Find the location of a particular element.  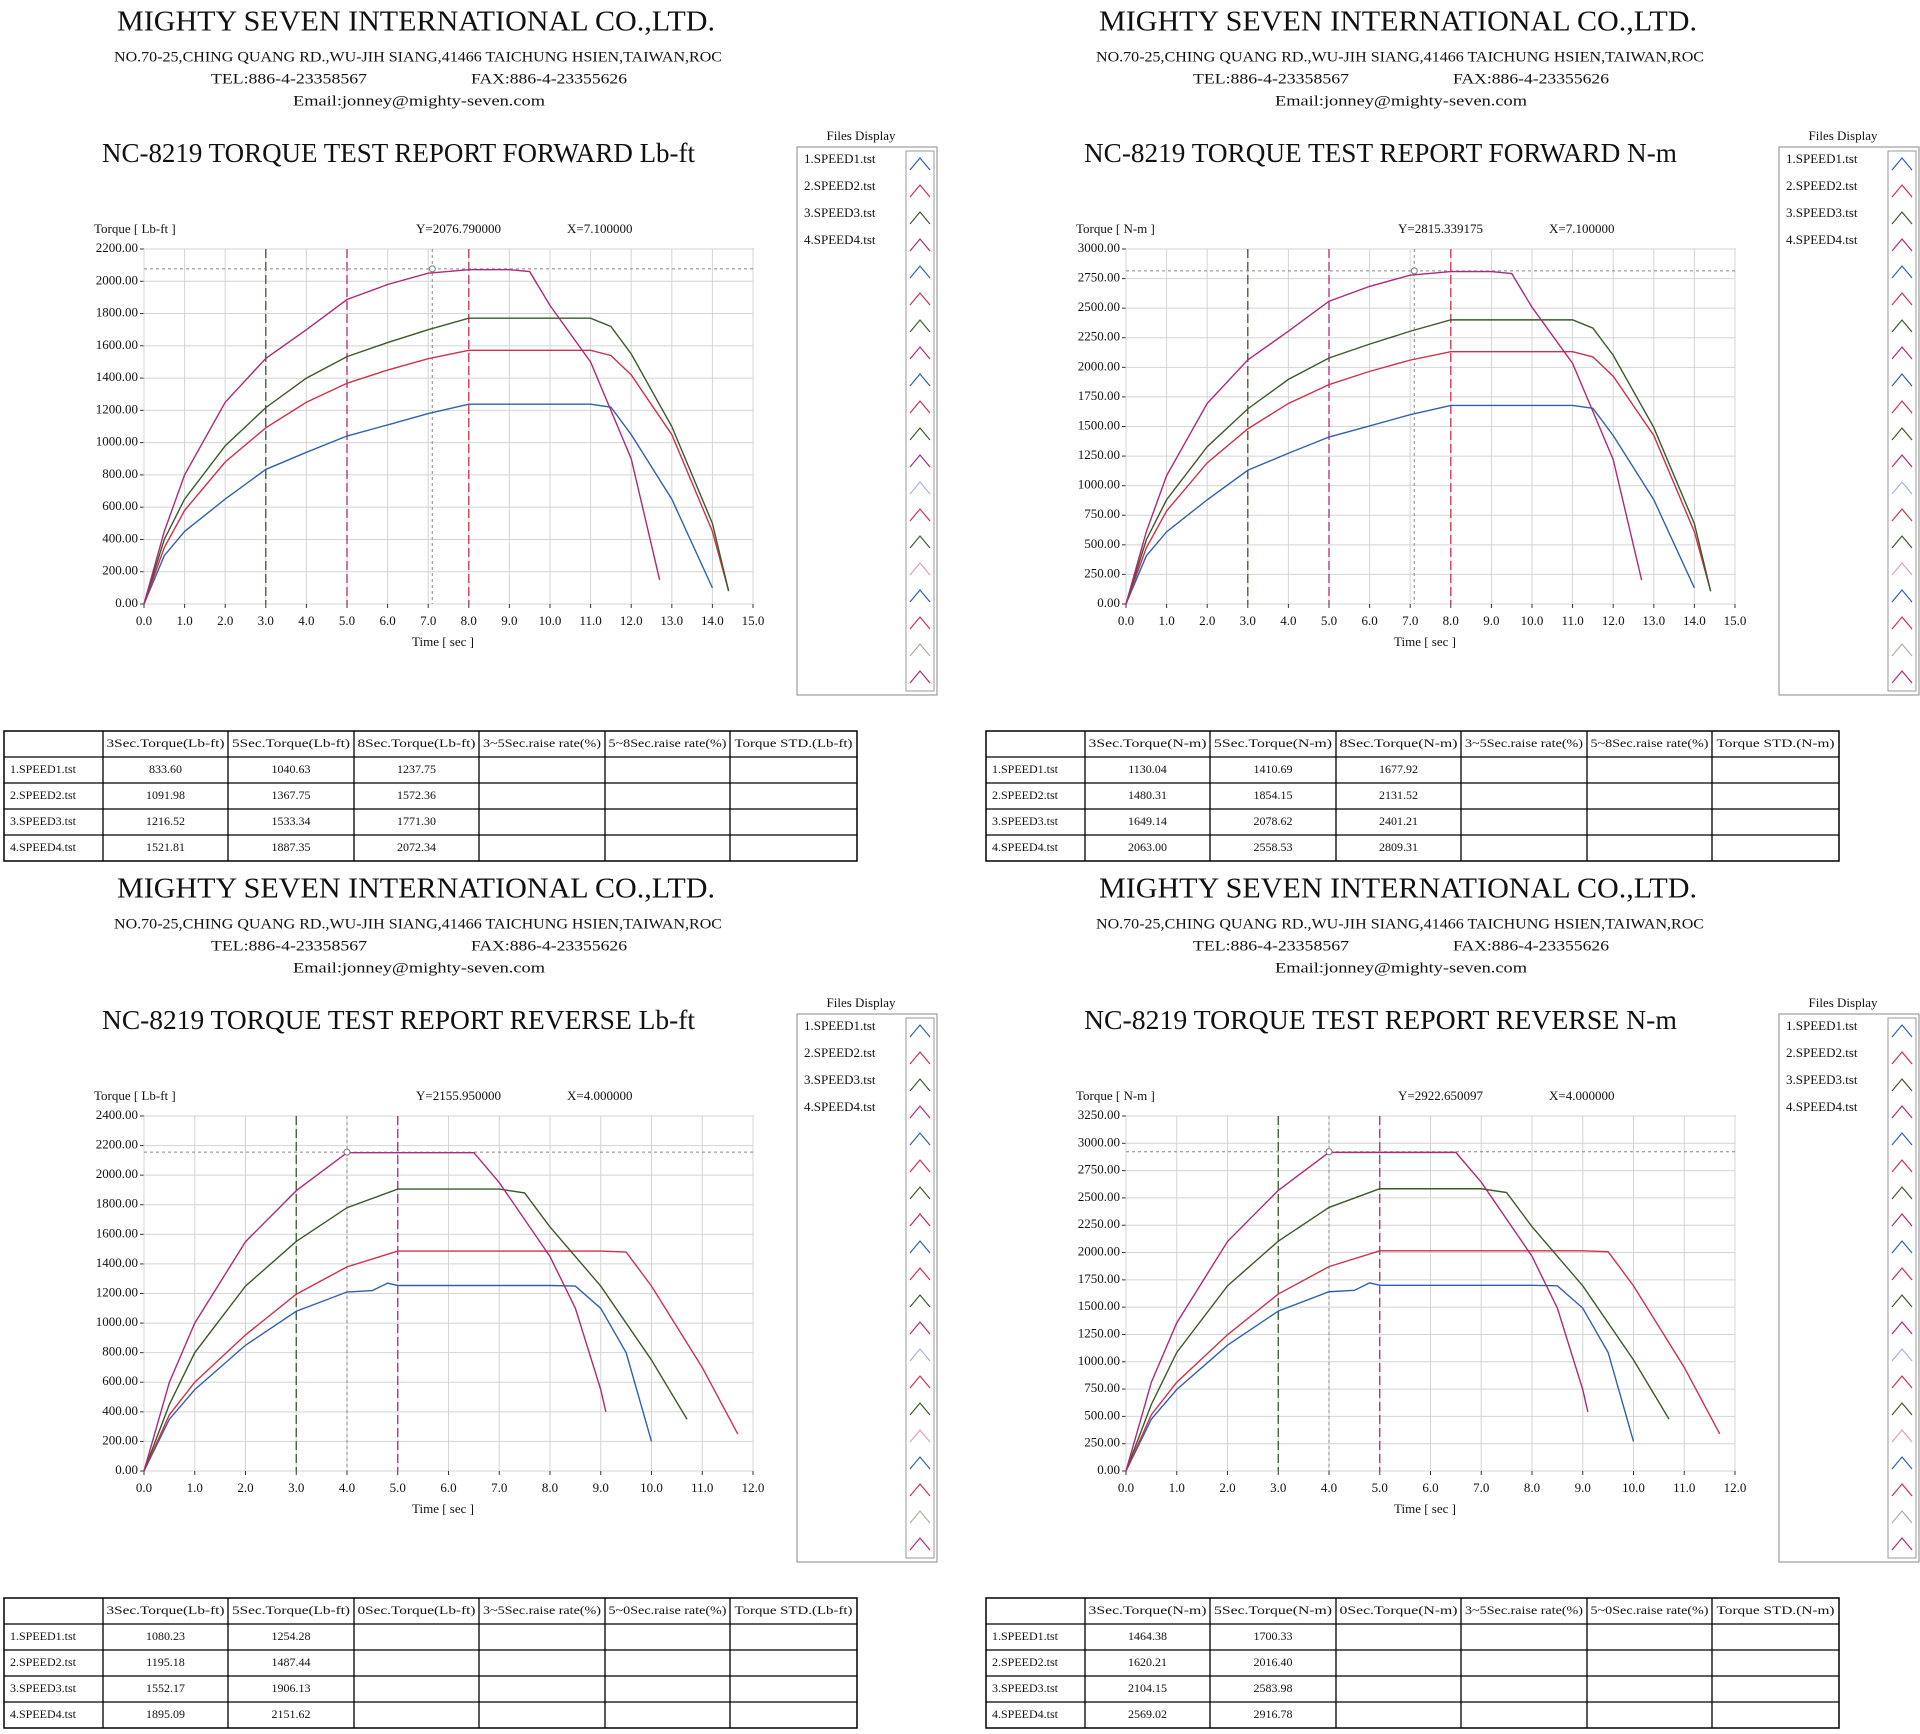

table-cell: 2078.62 is located at coordinates (1273, 821).